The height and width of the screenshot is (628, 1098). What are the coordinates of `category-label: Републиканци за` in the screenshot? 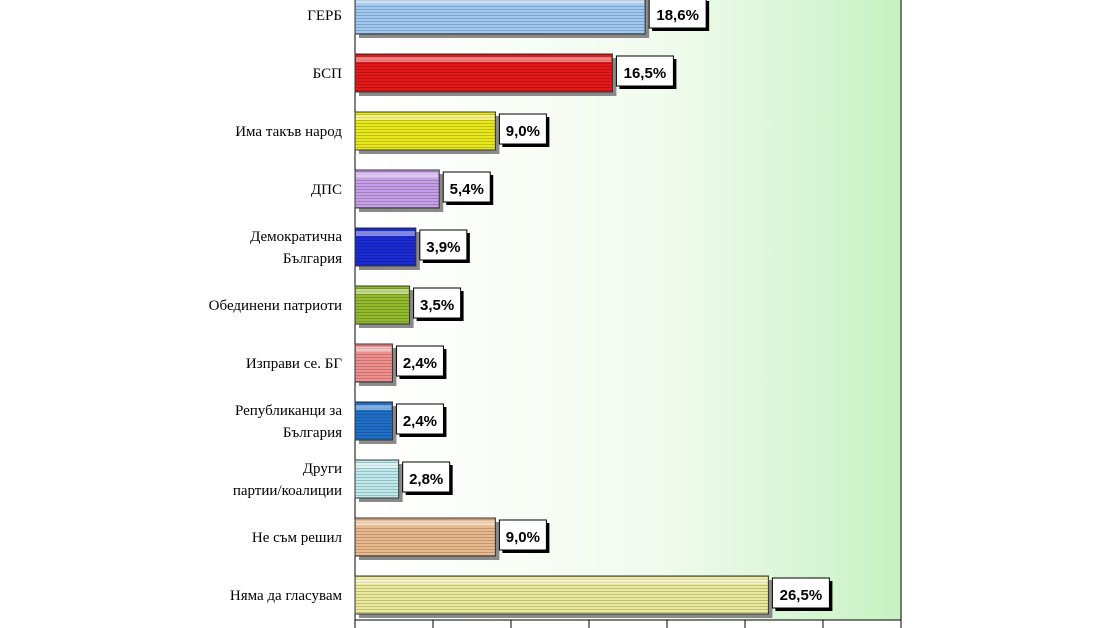 It's located at (288, 411).